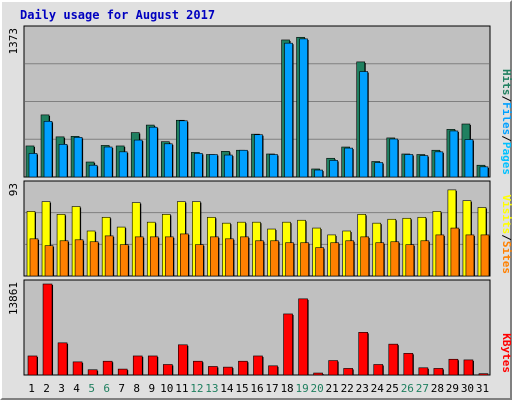  Describe the element at coordinates (61, 388) in the screenshot. I see `day-label-3: 3` at that location.